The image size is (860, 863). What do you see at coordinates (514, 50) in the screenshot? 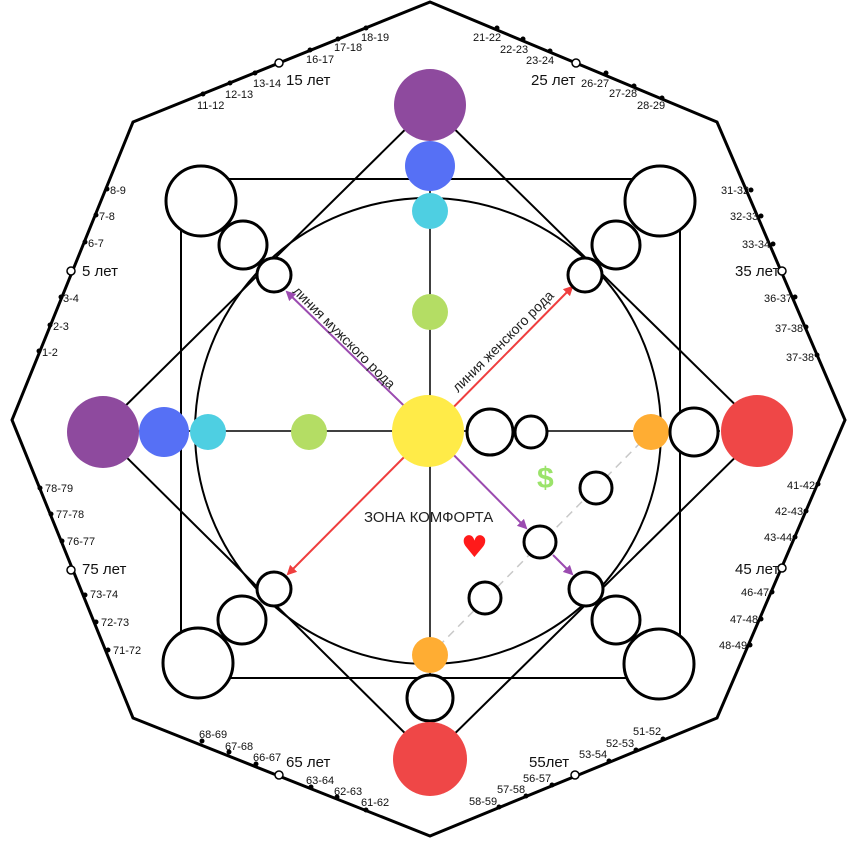
I see `svg-text: 22-23` at bounding box center [514, 50].